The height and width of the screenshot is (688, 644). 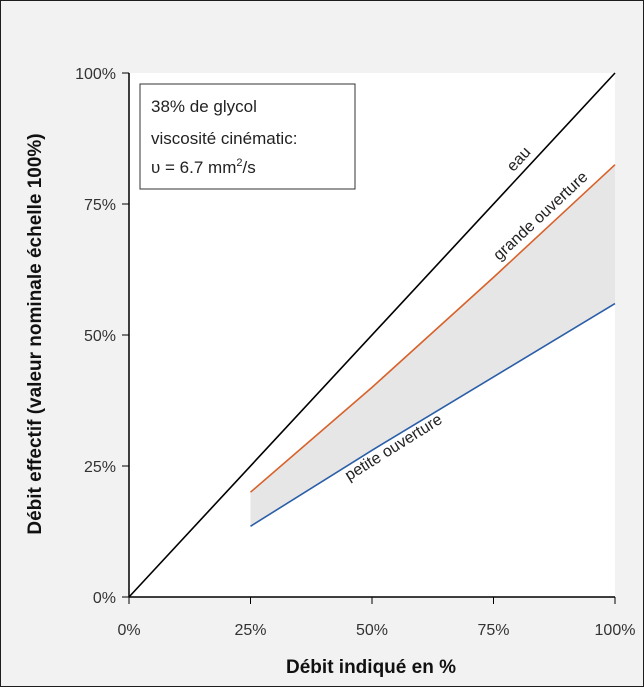 I want to click on x-tick-label: 25%, so click(x=250, y=630).